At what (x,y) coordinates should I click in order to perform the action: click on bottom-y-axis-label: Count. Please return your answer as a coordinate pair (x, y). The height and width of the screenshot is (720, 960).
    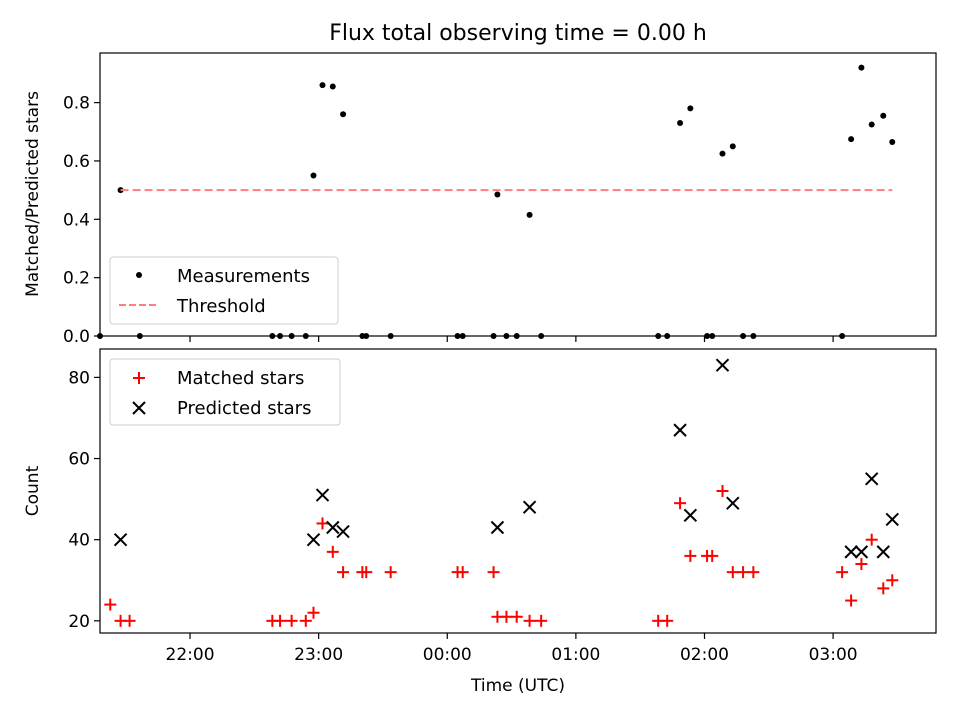
    Looking at the image, I should click on (33, 490).